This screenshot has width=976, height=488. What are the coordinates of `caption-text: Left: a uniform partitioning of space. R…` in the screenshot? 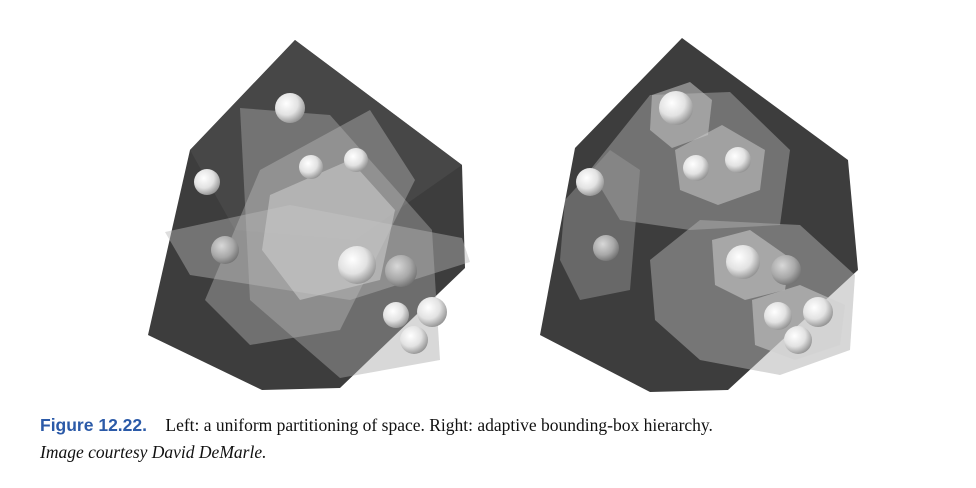 It's located at (439, 425).